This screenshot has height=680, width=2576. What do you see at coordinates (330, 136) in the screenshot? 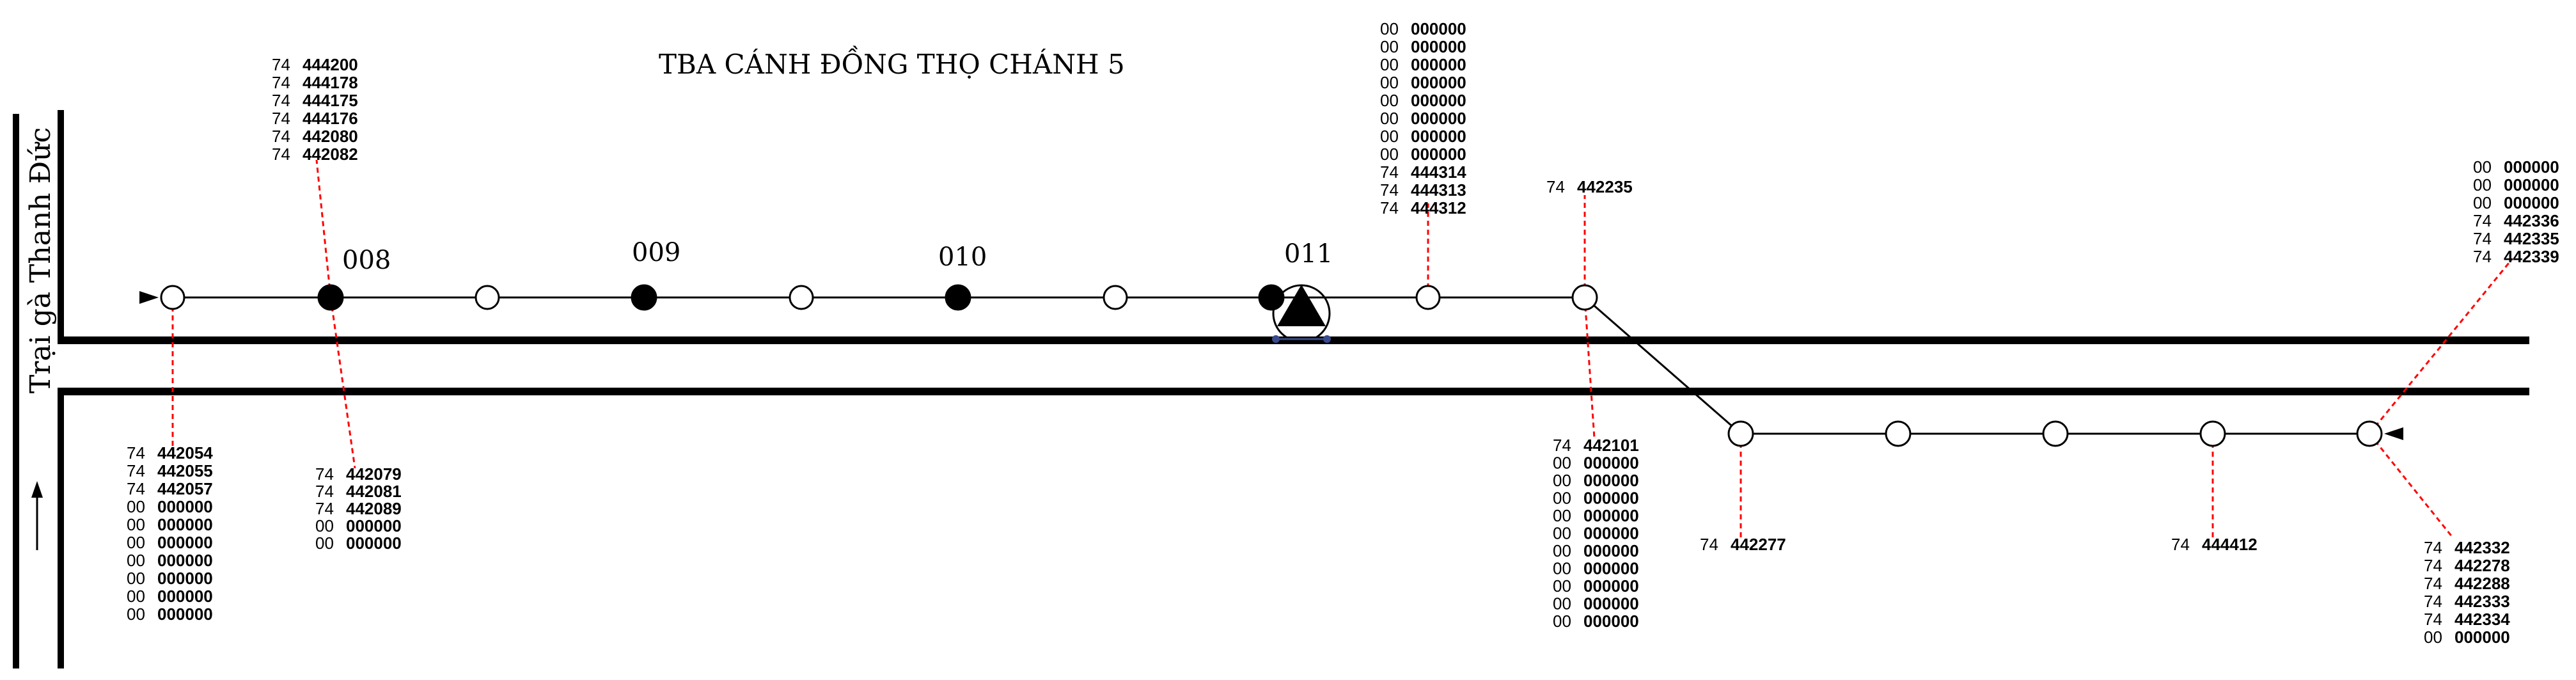
I see `meter-number: 442080` at bounding box center [330, 136].